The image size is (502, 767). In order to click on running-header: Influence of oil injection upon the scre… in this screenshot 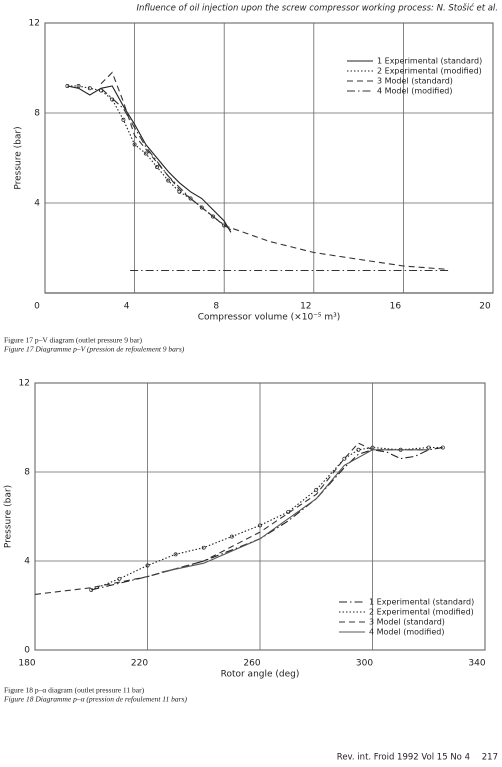, I will do `click(317, 8)`.